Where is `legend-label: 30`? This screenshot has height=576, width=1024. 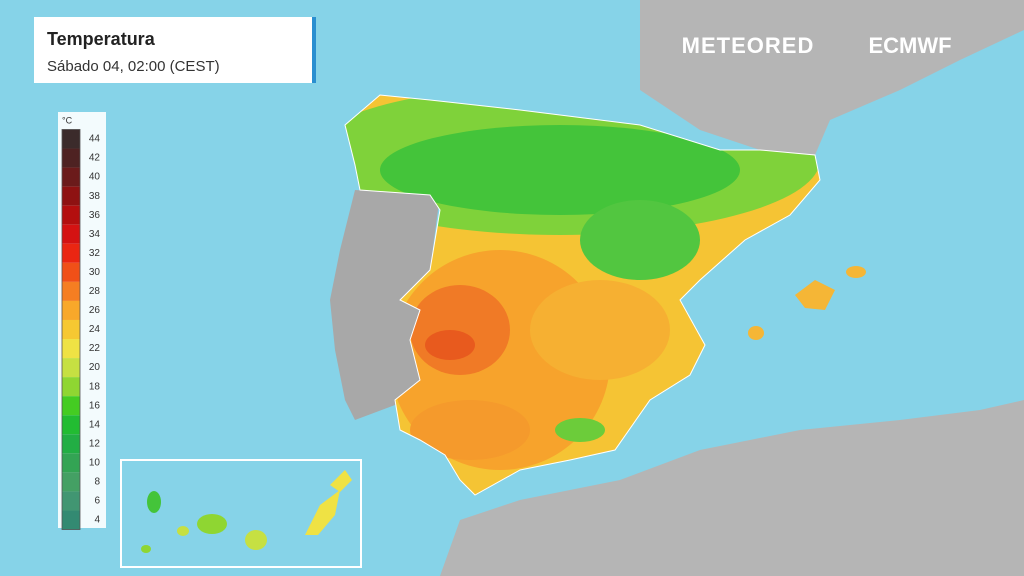 legend-label: 30 is located at coordinates (95, 272).